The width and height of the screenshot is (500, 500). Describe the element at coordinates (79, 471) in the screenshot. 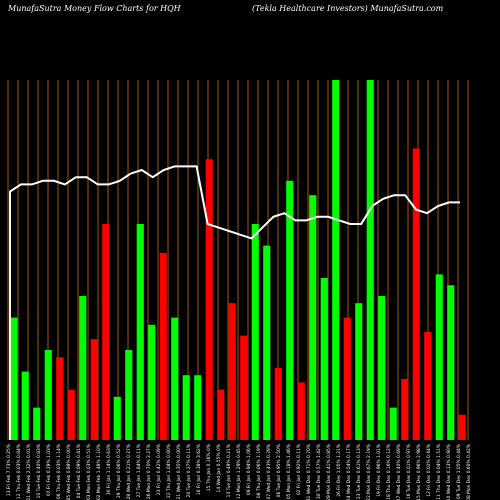

I see `x-tick-label: 04 Tue Feb 0.09% 0.41%` at that location.